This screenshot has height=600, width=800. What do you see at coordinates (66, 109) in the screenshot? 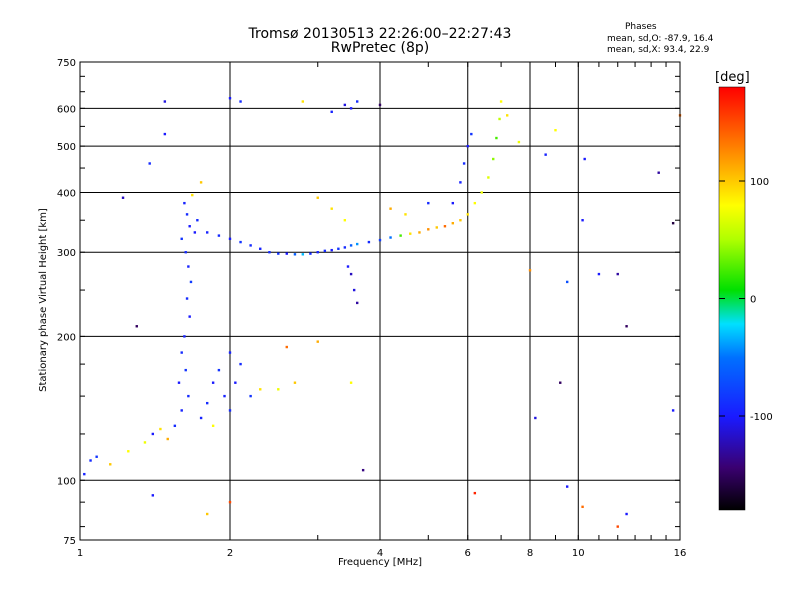
I see `y-tick-label: 600` at bounding box center [66, 109].